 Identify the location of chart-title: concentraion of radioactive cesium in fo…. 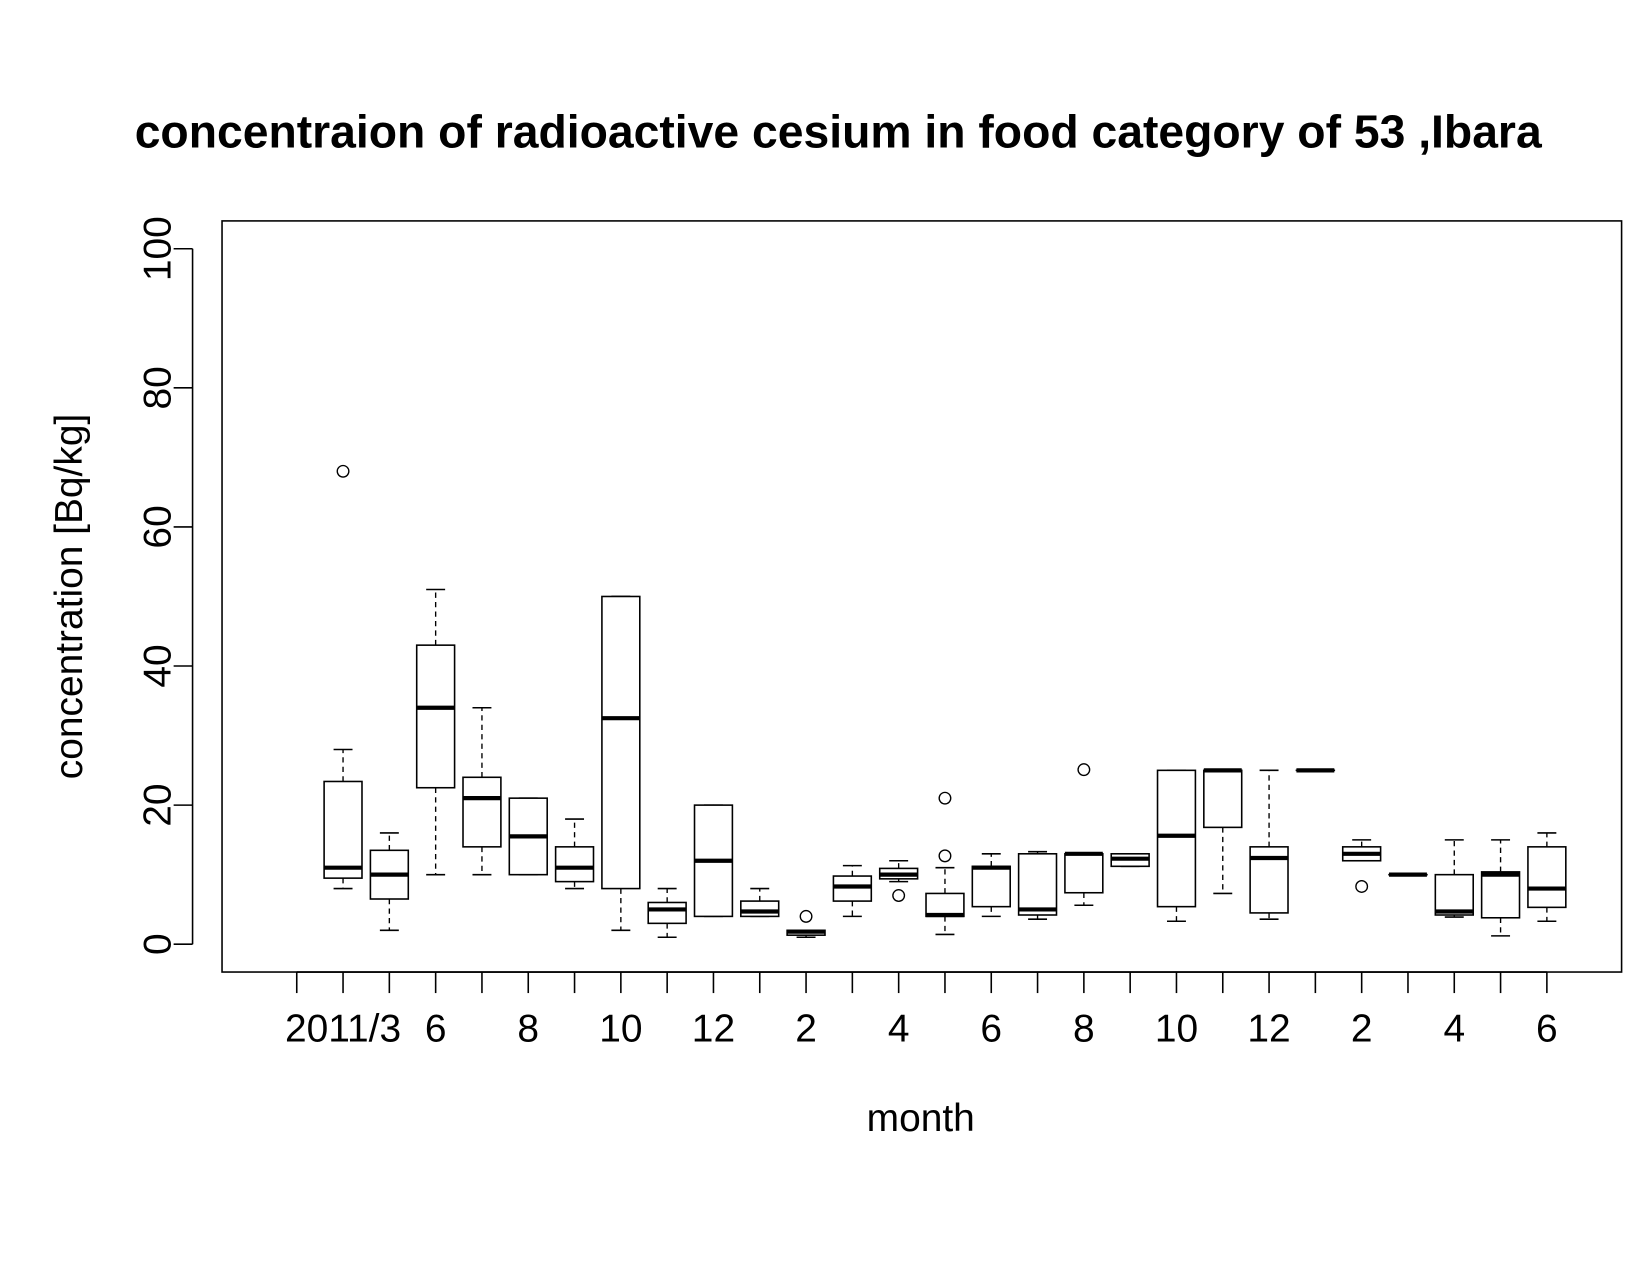
(839, 131).